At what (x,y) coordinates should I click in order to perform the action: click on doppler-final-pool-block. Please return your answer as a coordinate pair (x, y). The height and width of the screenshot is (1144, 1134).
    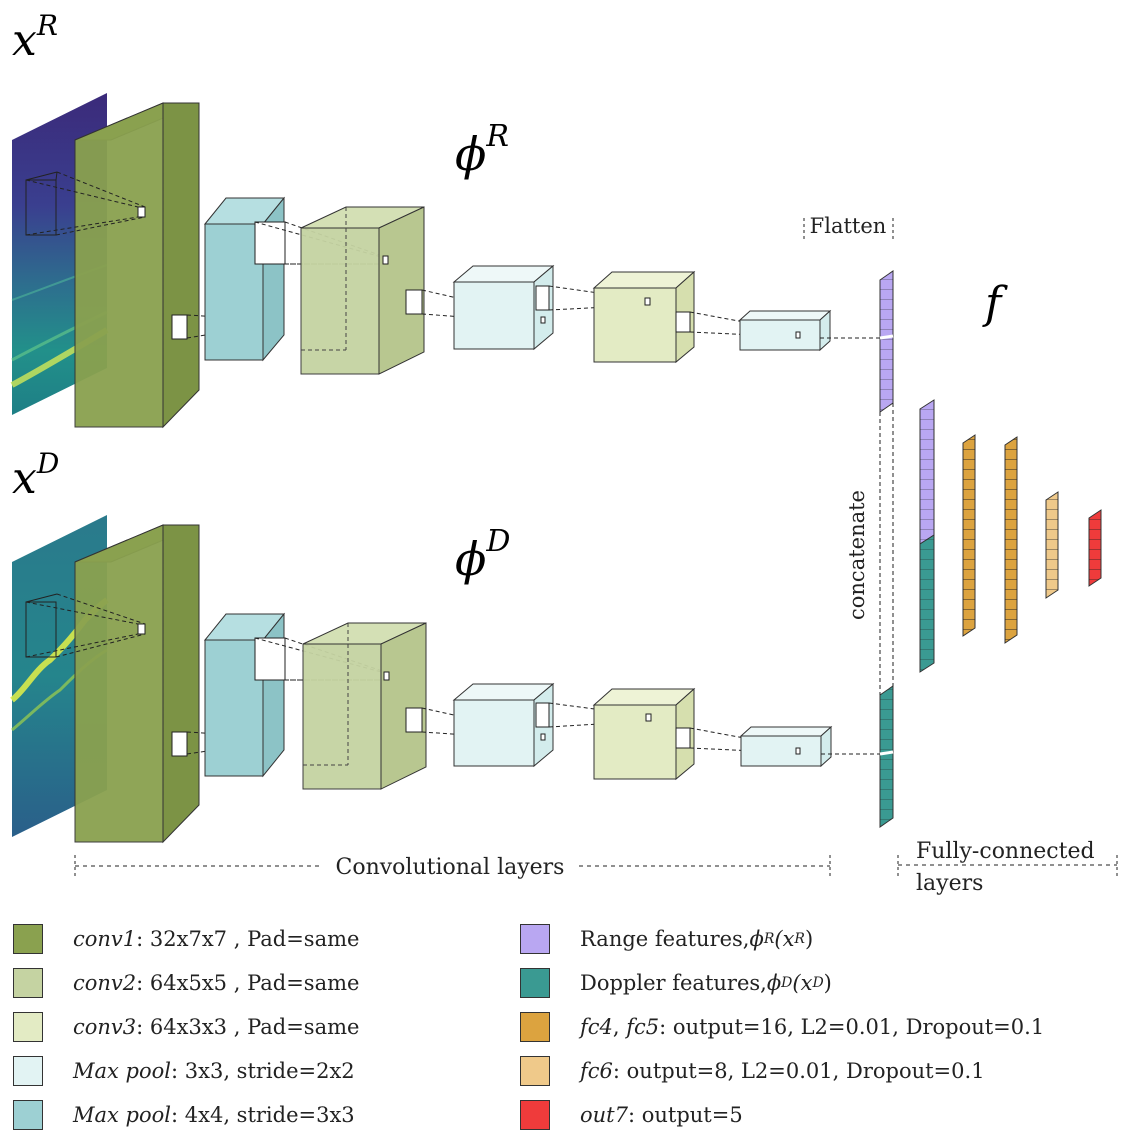
    Looking at the image, I should click on (786, 746).